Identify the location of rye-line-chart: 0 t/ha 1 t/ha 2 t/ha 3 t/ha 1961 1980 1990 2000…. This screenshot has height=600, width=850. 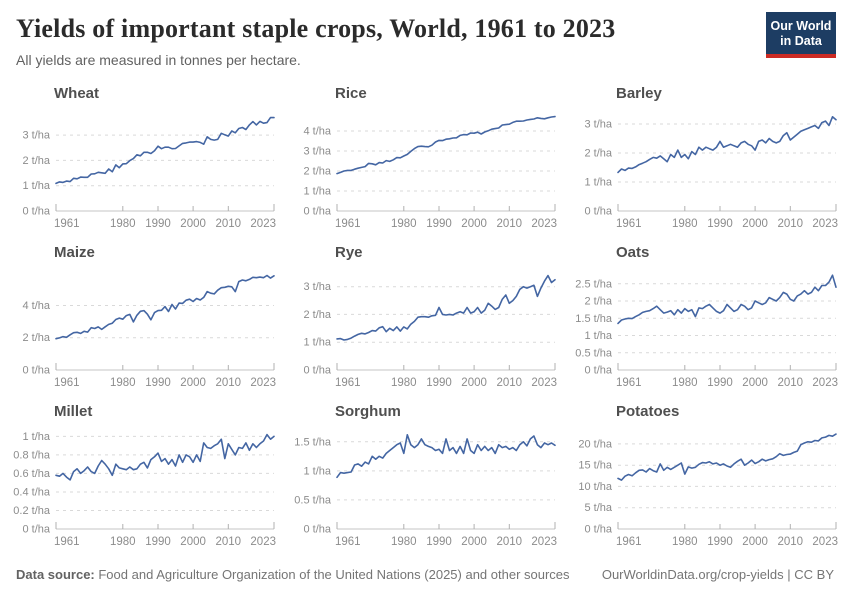
(430, 331).